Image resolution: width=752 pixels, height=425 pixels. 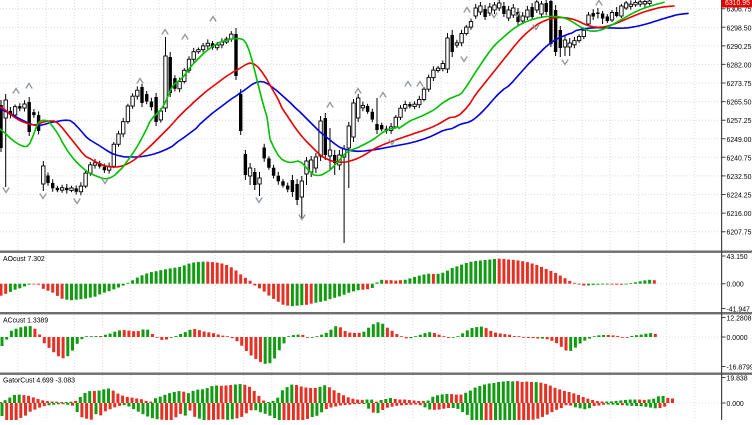 I want to click on svg-text: ACcust 1.3389, so click(x=25, y=321).